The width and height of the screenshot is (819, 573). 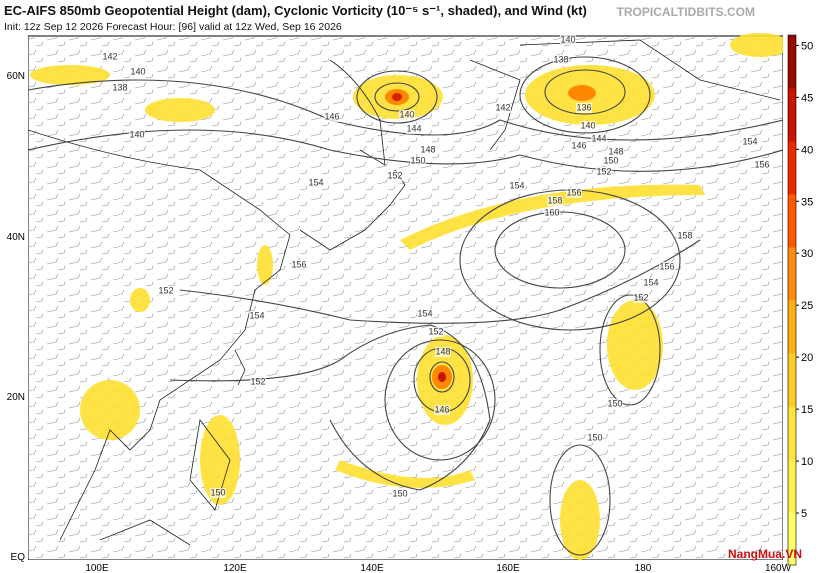 I want to click on contour-label: 160, so click(x=551, y=212).